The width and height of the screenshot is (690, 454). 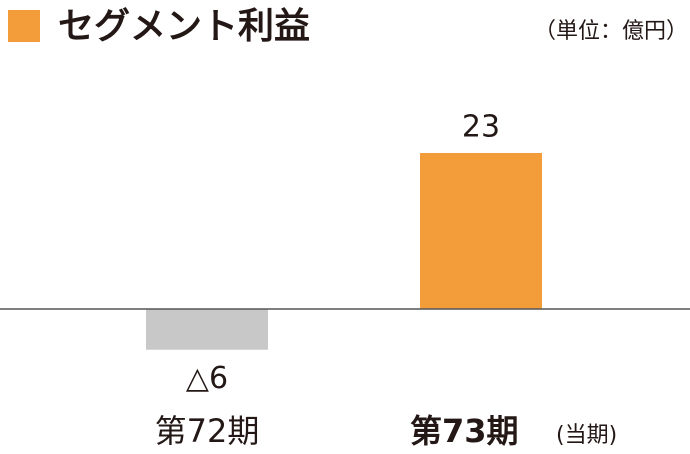 What do you see at coordinates (611, 31) in the screenshot?
I see `unit-label: （単位：億円）` at bounding box center [611, 31].